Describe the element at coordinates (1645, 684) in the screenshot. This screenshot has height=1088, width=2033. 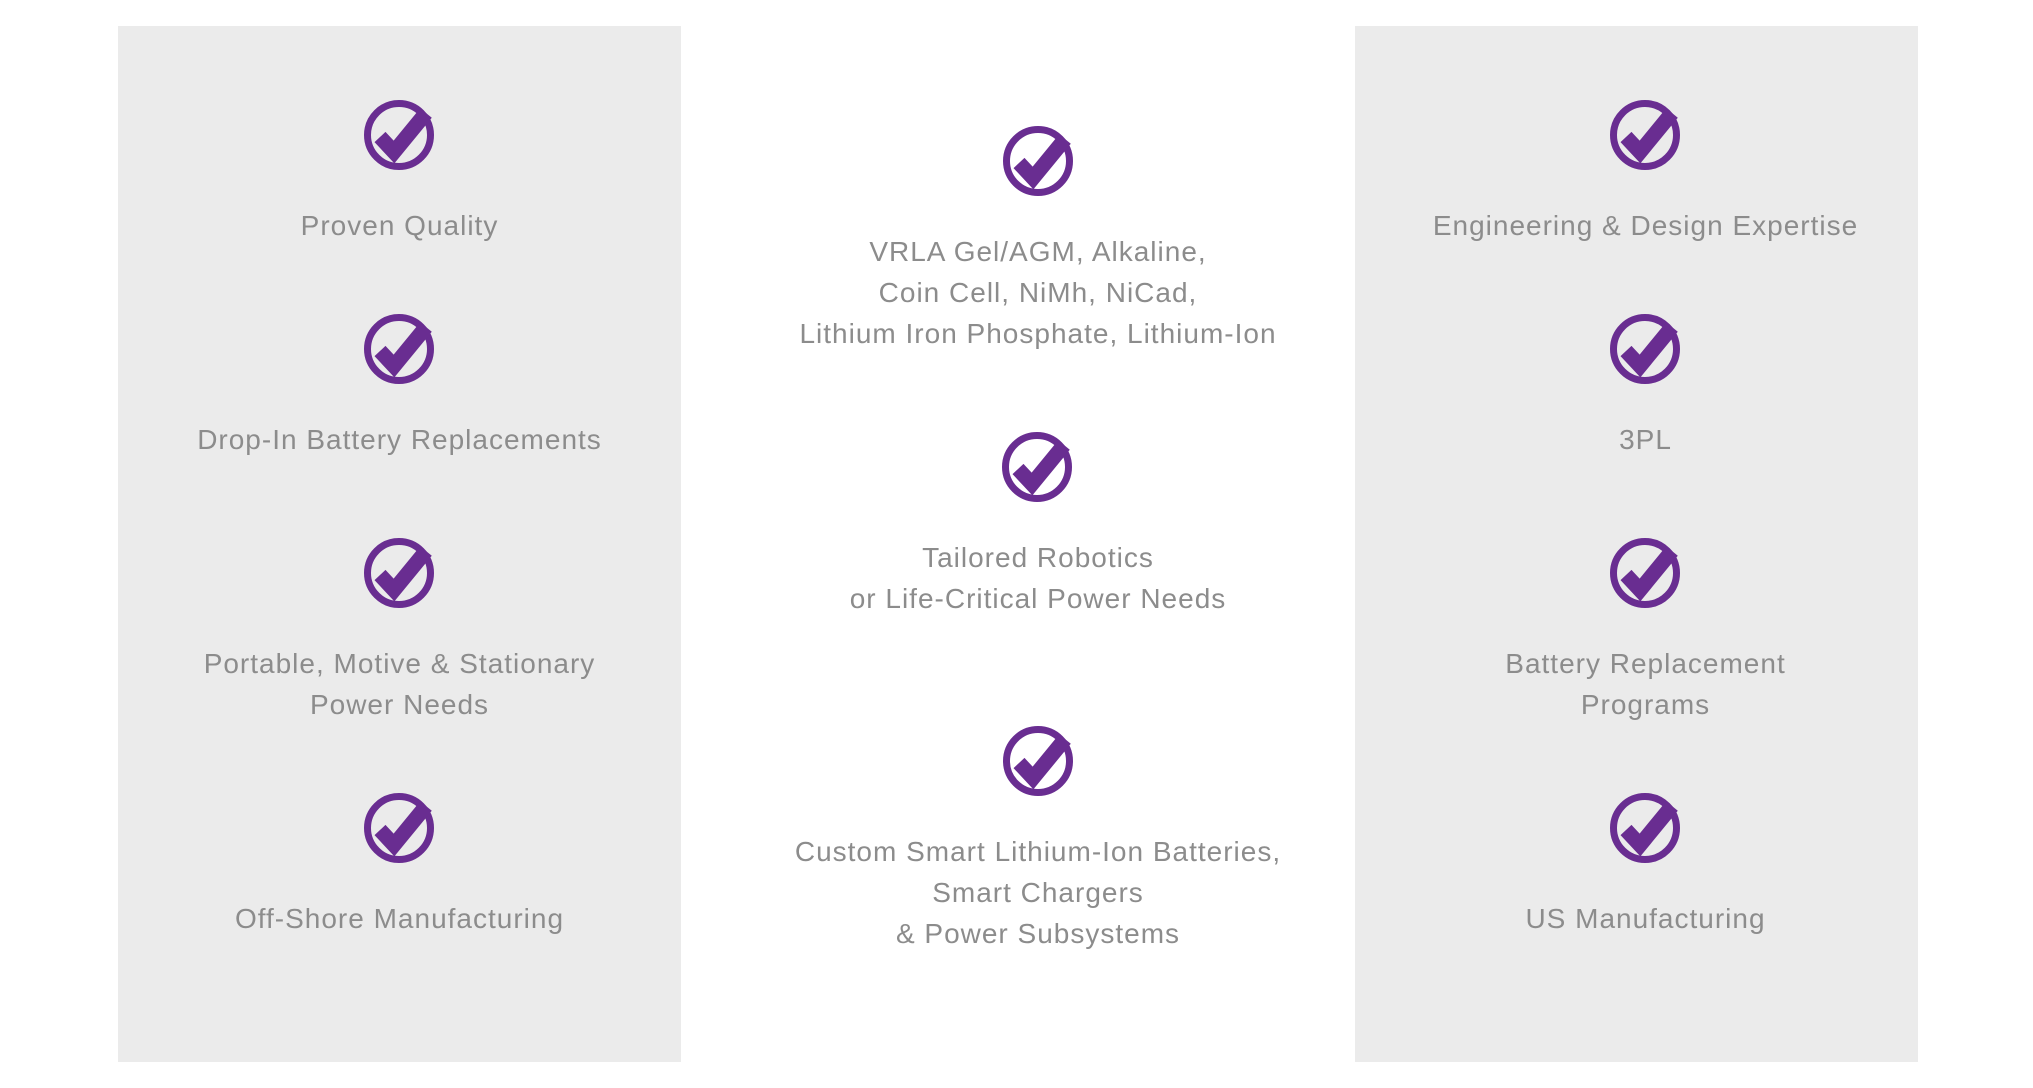
I see `feature-label: Battery Replacement Programs` at that location.